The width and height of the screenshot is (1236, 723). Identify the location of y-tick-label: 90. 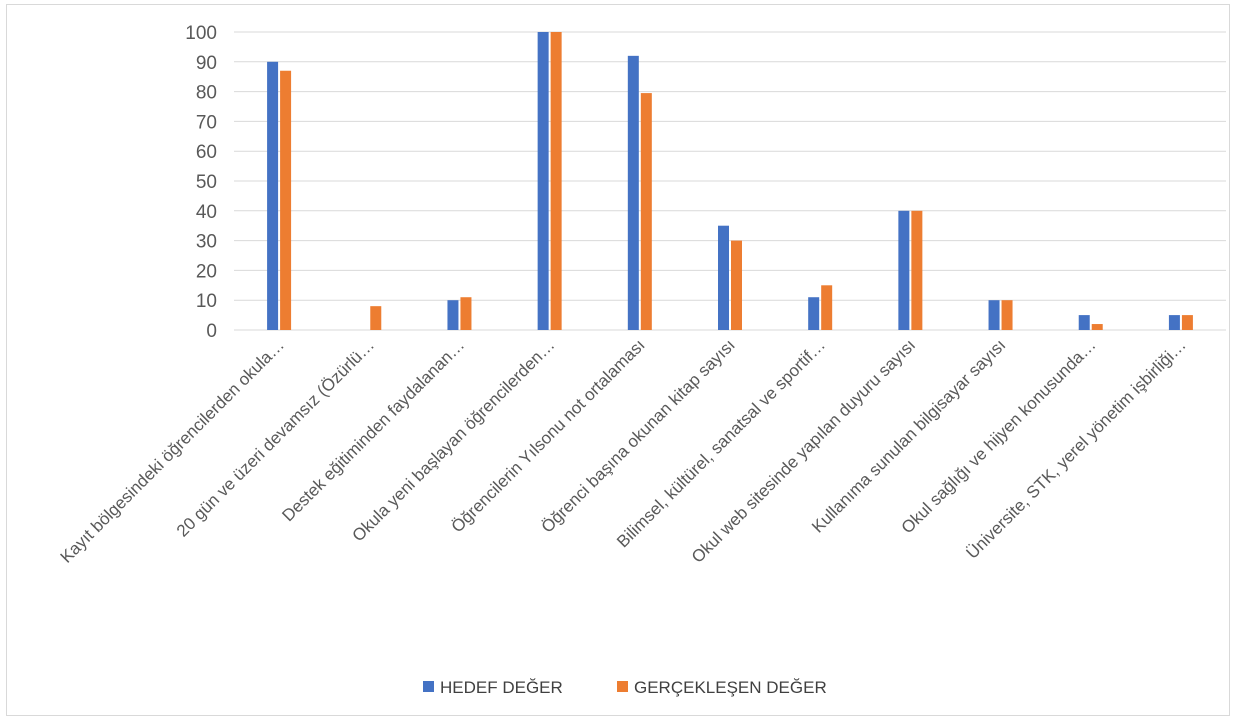
(206, 63).